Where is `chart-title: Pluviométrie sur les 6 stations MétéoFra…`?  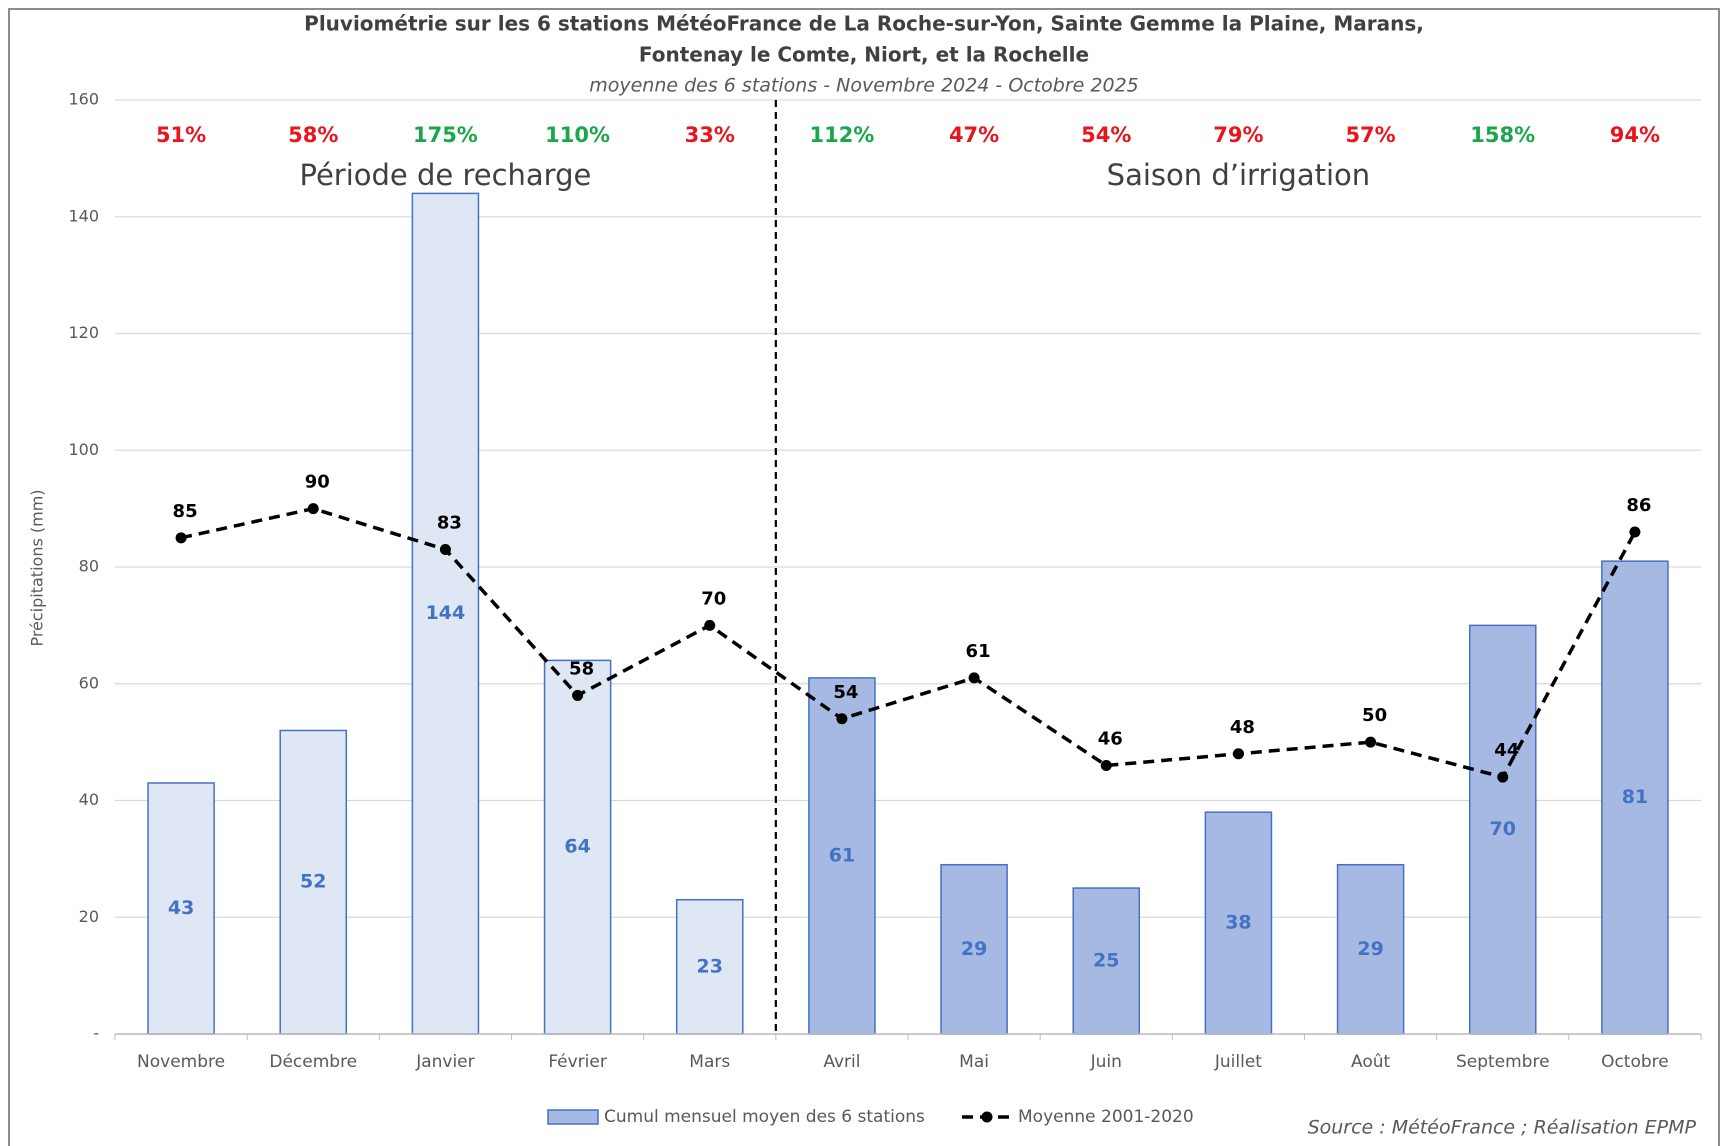
chart-title: Pluviométrie sur les 6 stations MétéoFra… is located at coordinates (864, 24).